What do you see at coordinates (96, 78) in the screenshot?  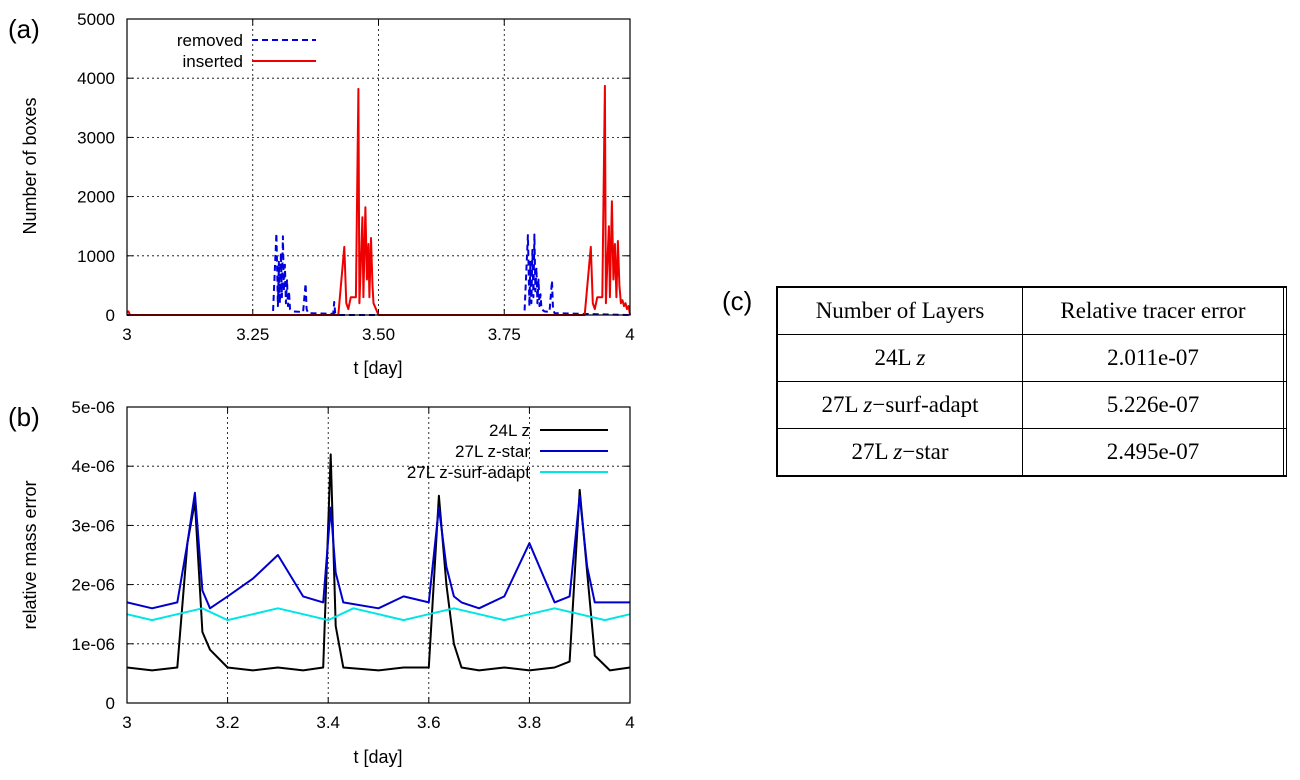 I see `y-tick-label: 4000` at bounding box center [96, 78].